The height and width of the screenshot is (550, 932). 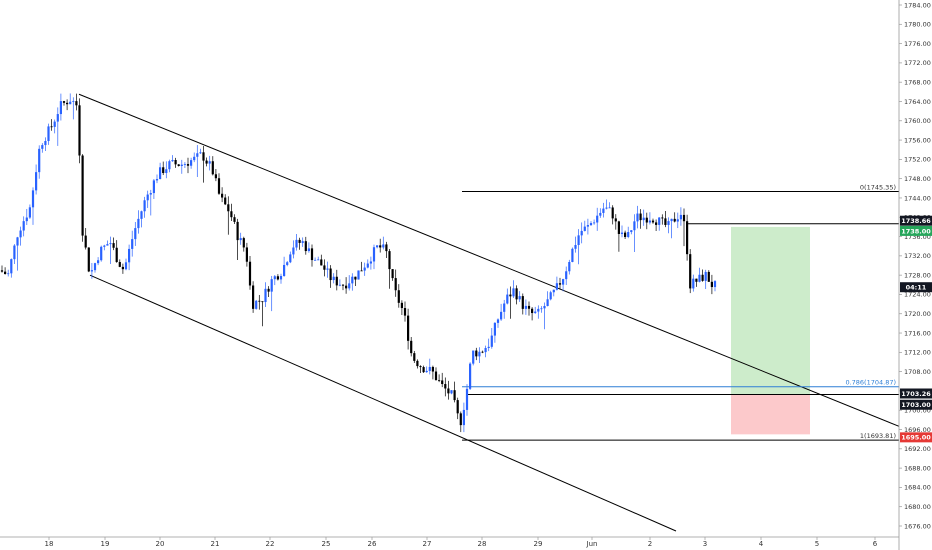 What do you see at coordinates (770, 310) in the screenshot?
I see `profit-zone` at bounding box center [770, 310].